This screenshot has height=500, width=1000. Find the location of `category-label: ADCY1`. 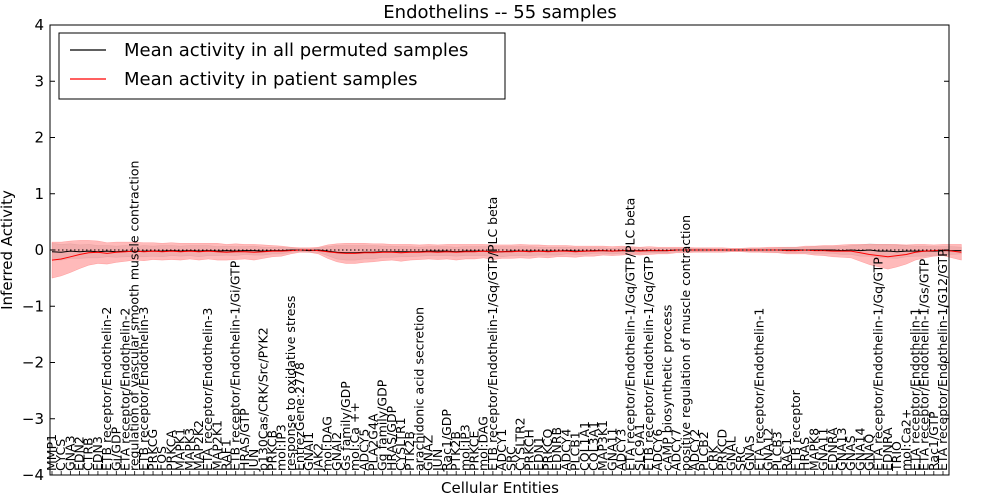

category-label: ADCY1 is located at coordinates (501, 450).